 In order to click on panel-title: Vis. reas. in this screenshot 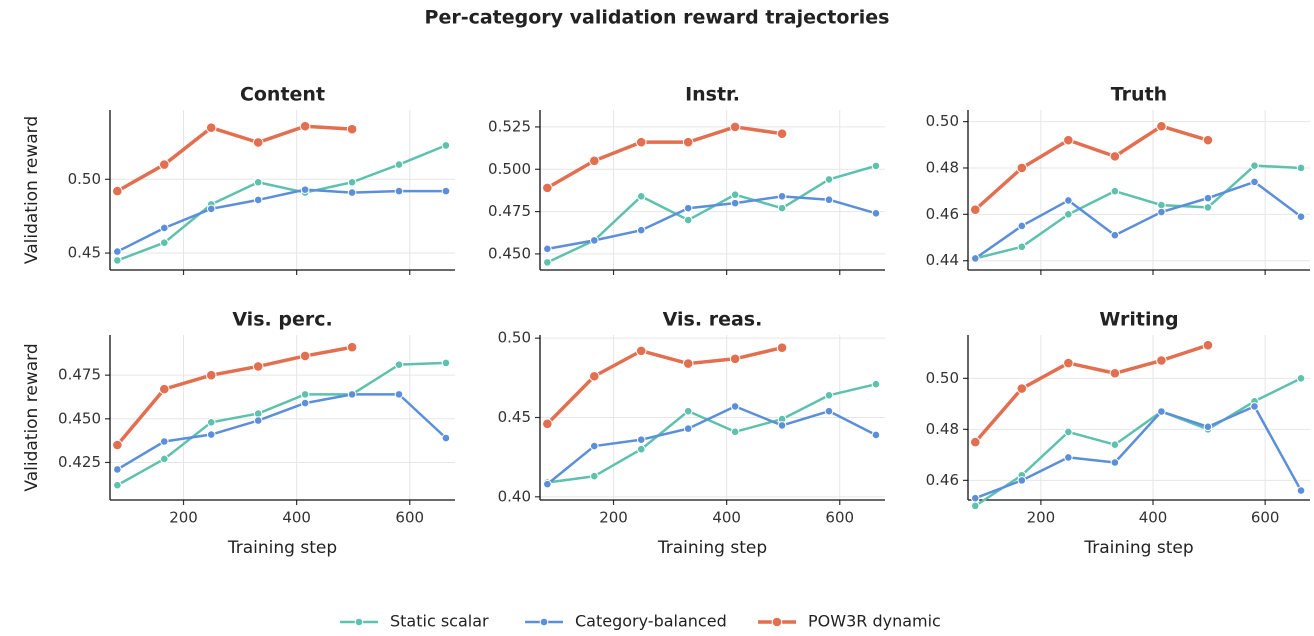, I will do `click(713, 320)`.